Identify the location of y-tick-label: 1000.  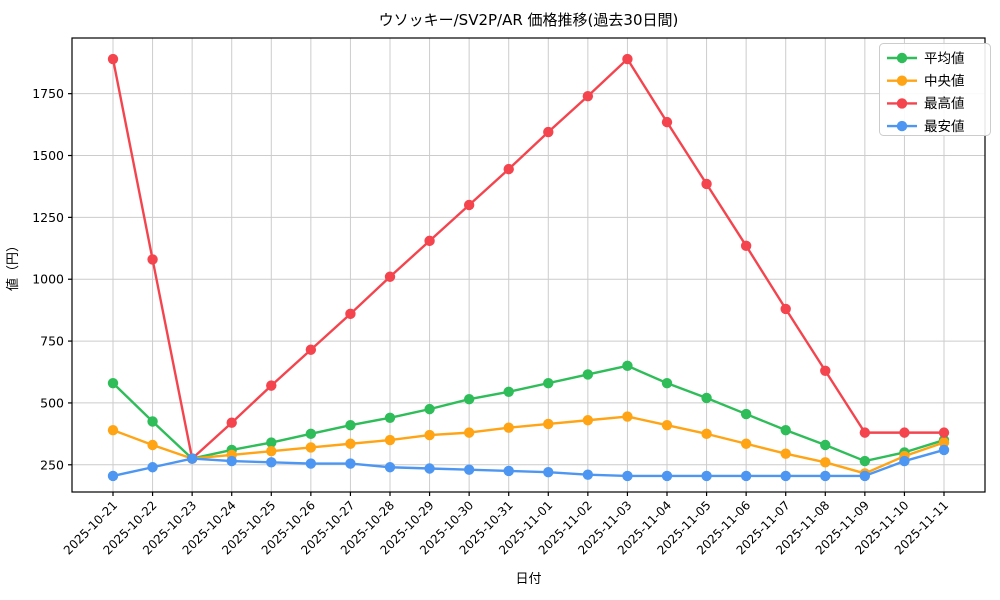
(48, 279).